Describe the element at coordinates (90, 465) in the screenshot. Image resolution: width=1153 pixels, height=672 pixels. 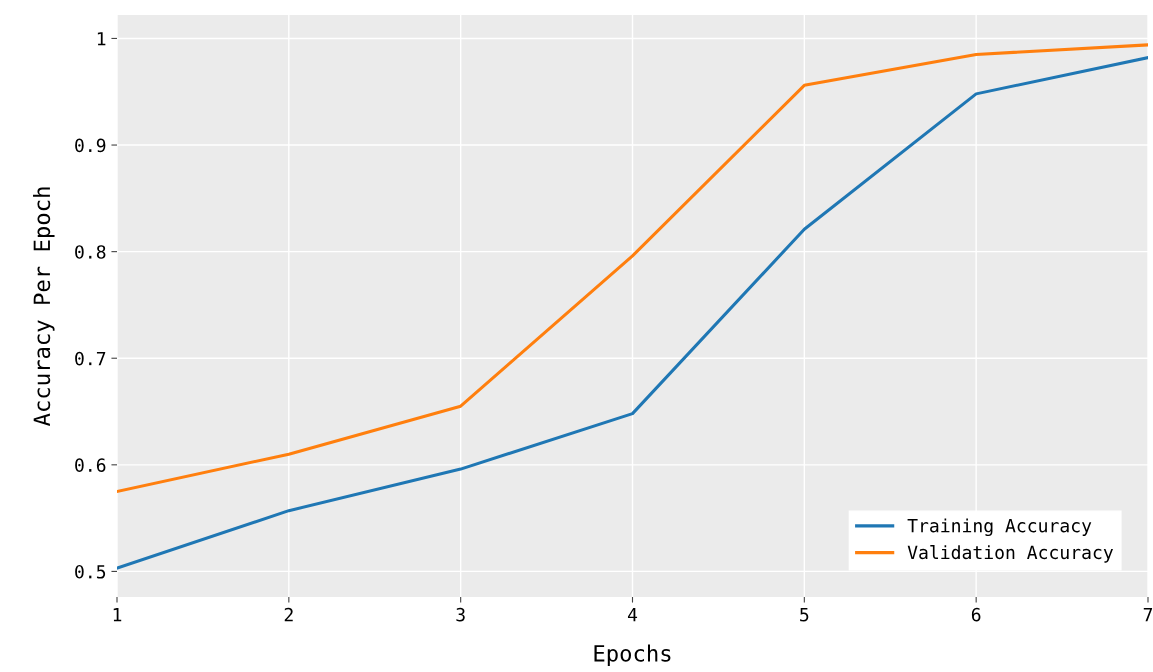
I see `y-tick-label: 0.6` at that location.